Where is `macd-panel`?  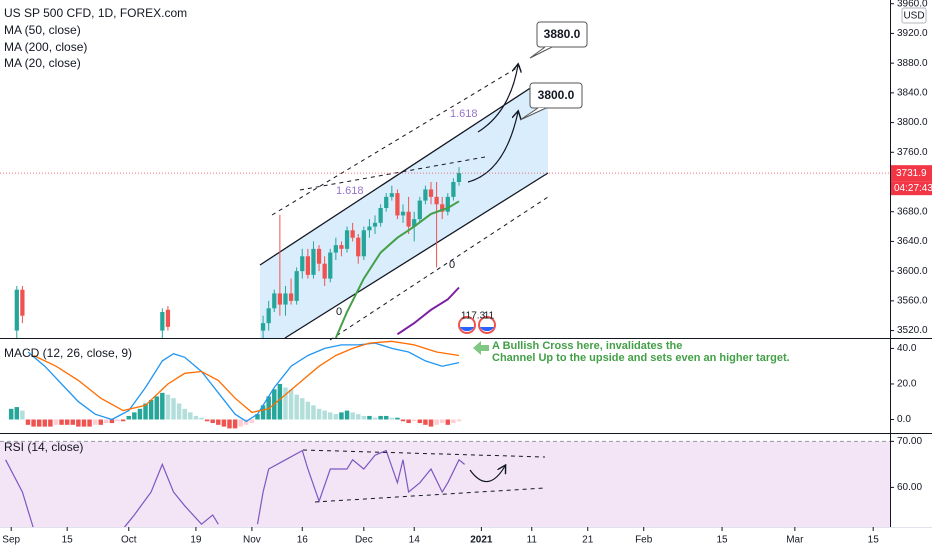
macd-panel is located at coordinates (235, 384).